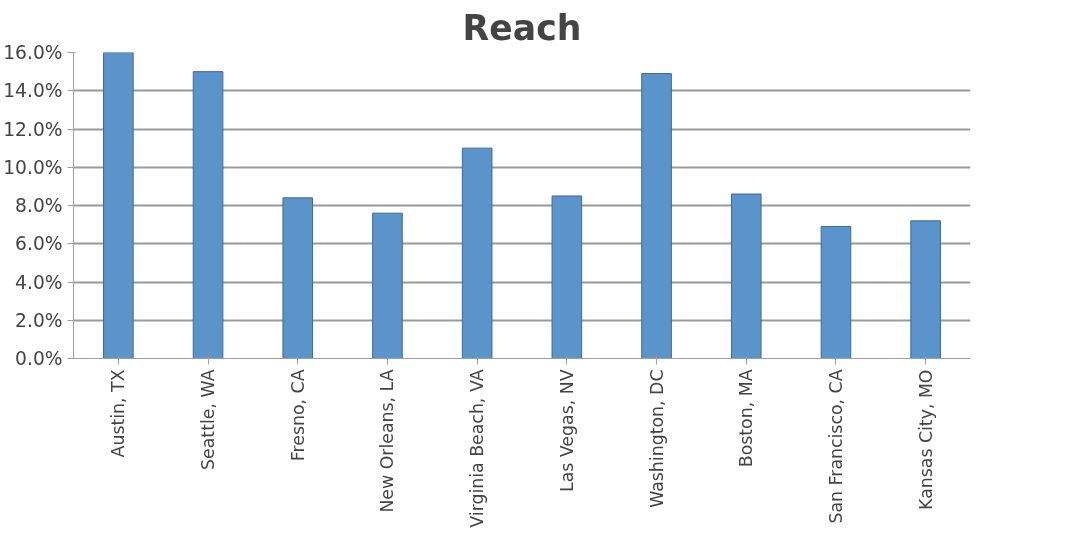  What do you see at coordinates (297, 415) in the screenshot?
I see `x-tick-label: Fresno, CA` at bounding box center [297, 415].